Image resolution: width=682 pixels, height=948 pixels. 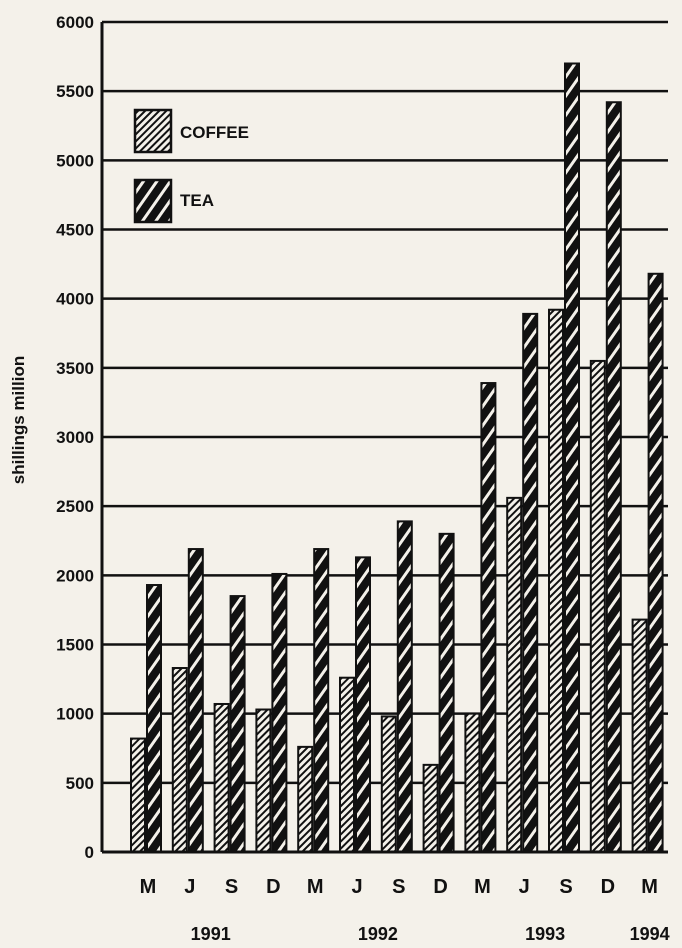 What do you see at coordinates (75, 22) in the screenshot?
I see `y-tick-label: 6000` at bounding box center [75, 22].